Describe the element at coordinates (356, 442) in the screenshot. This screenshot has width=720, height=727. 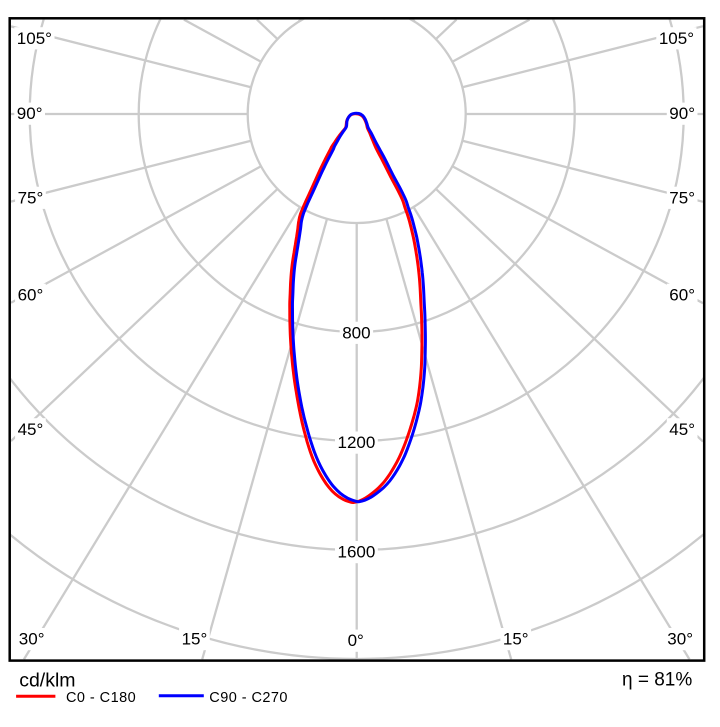
I see `svg-text: 1200` at that location.